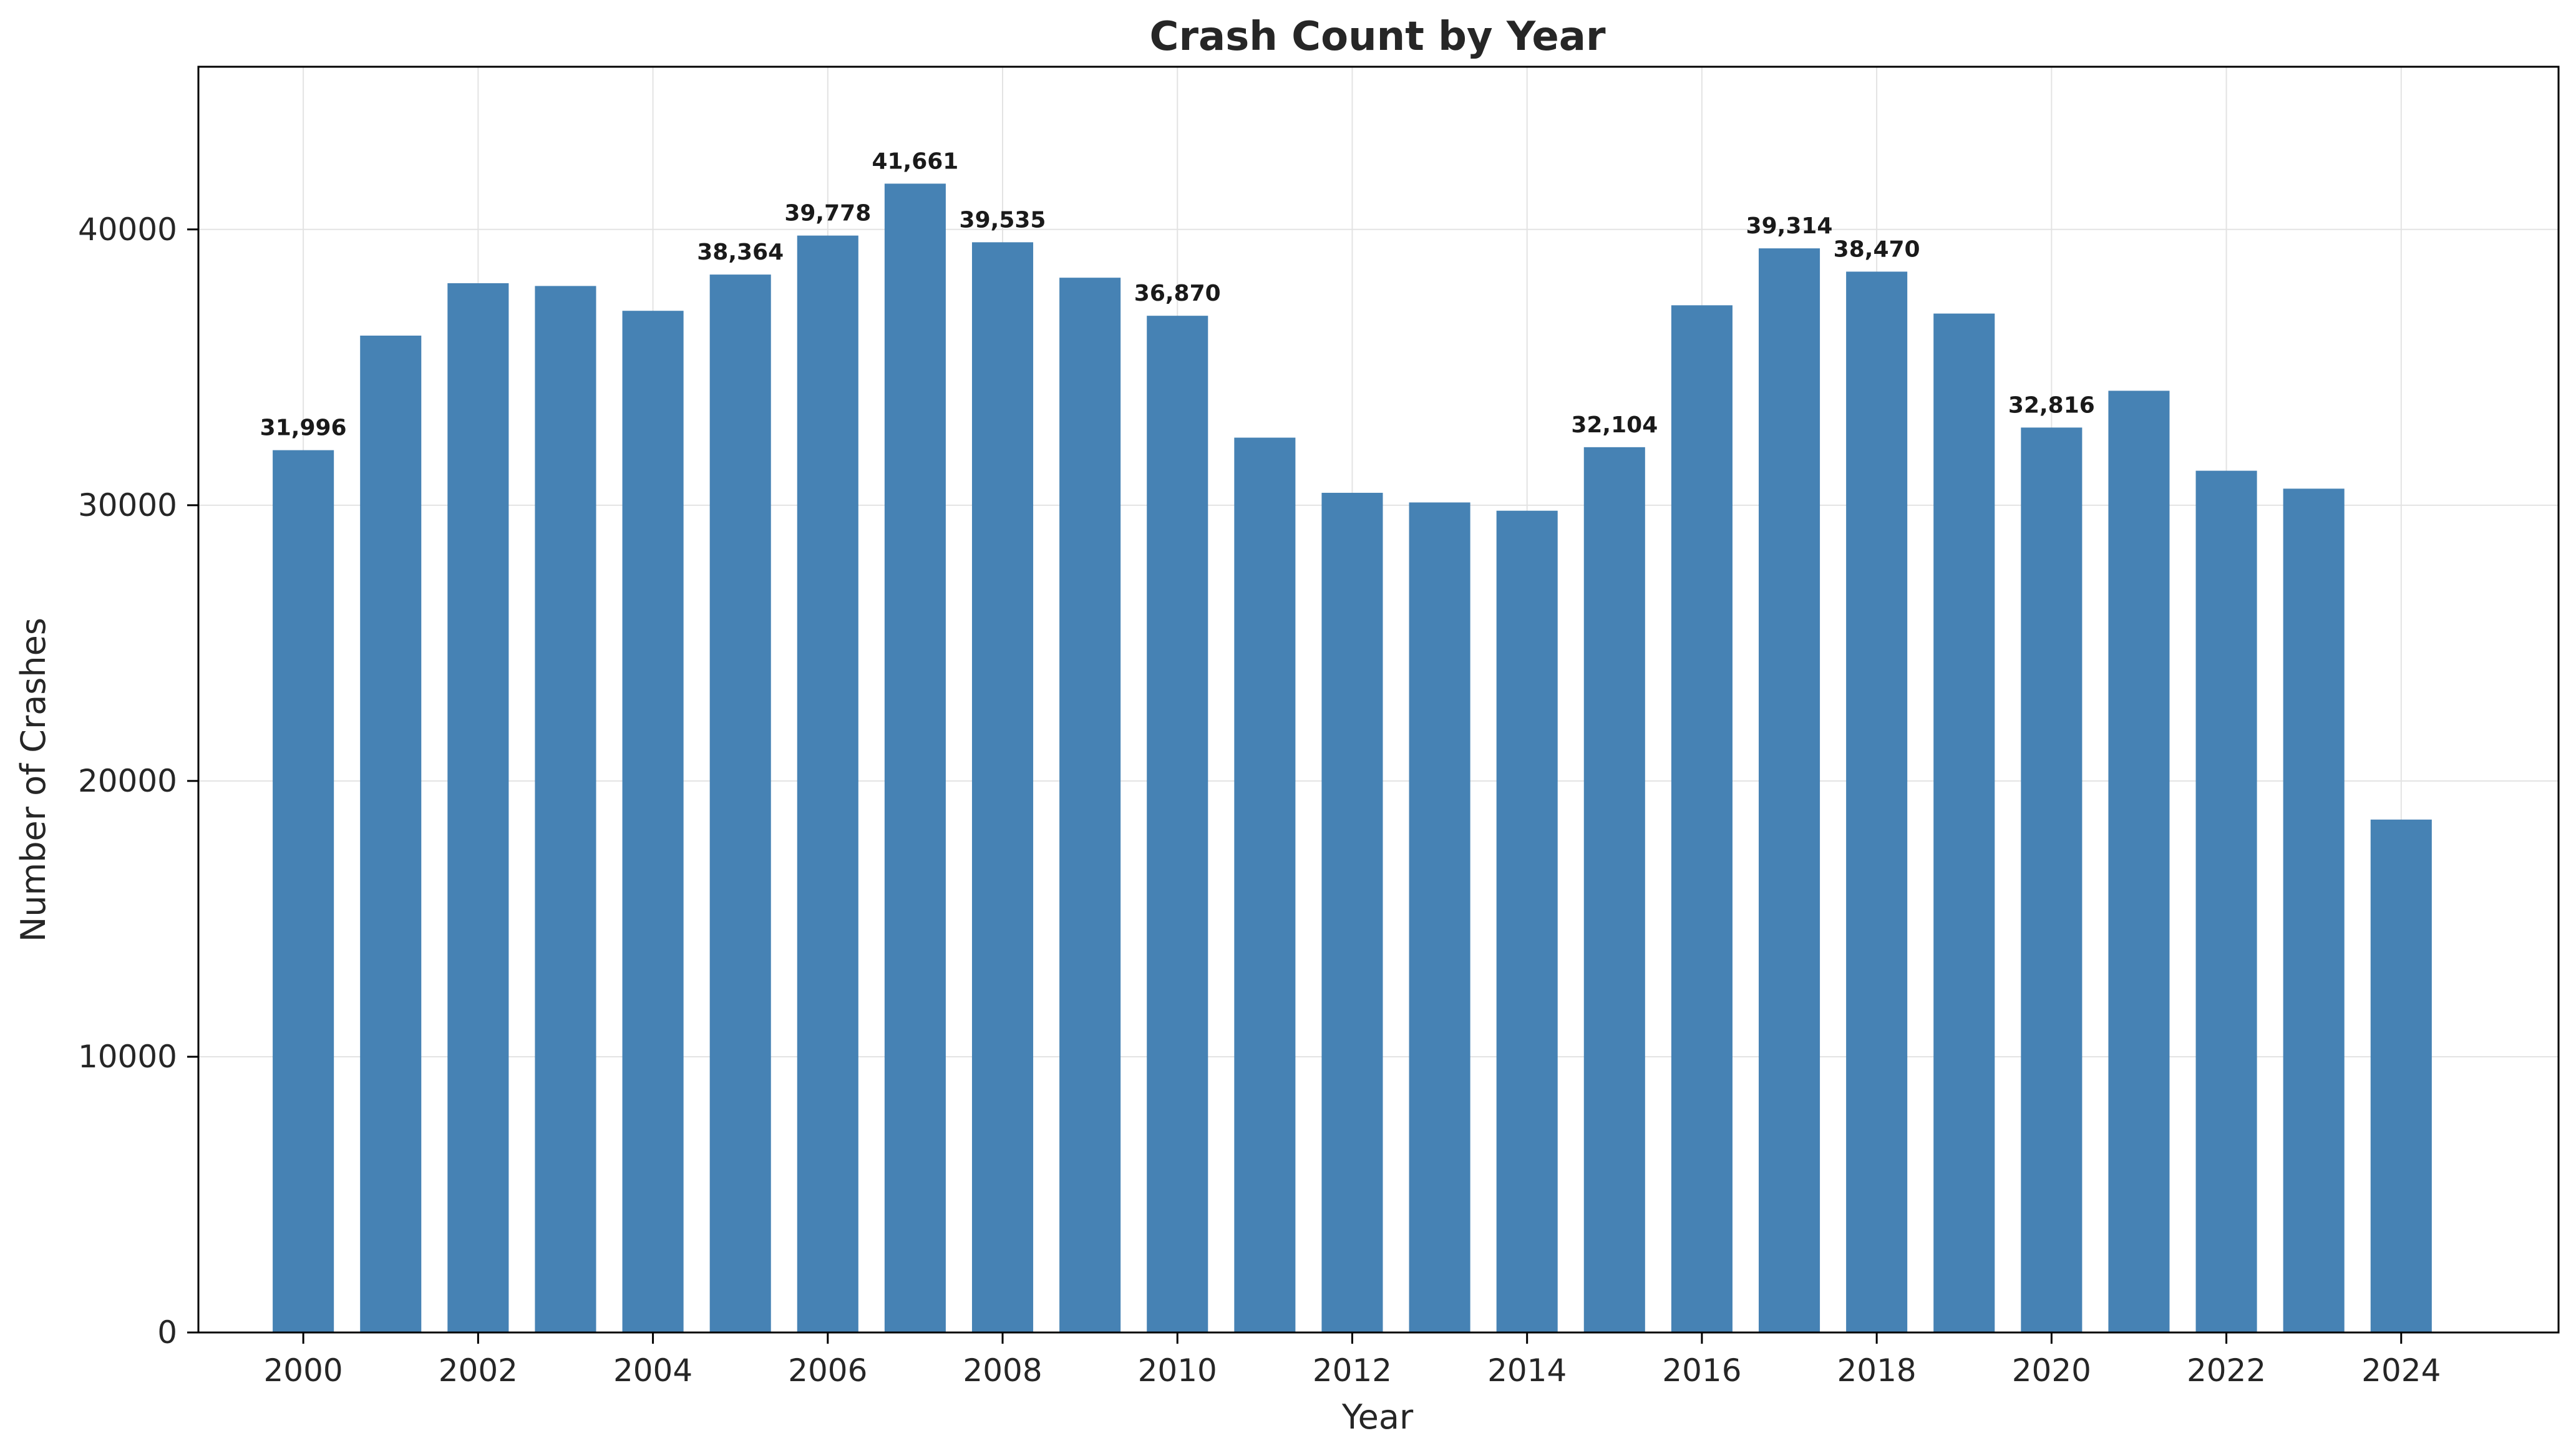 The height and width of the screenshot is (1456, 2576). Describe the element at coordinates (1615, 425) in the screenshot. I see `data-label-2015: 32,104` at that location.